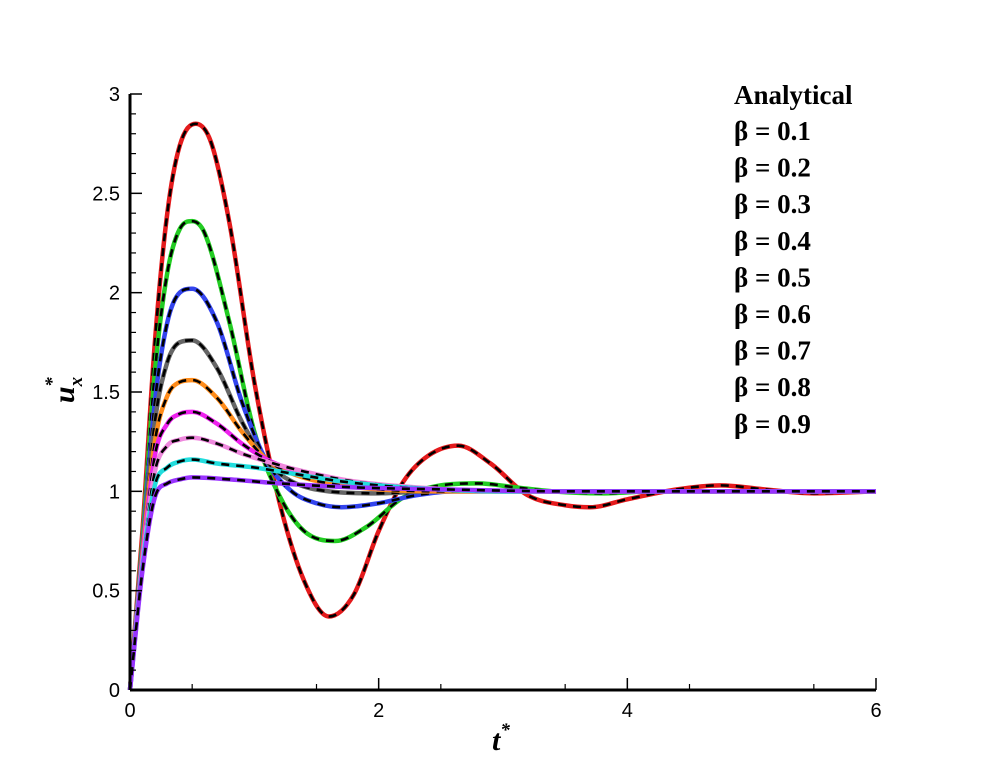 The image size is (997, 776). What do you see at coordinates (627, 711) in the screenshot?
I see `x-tick-label: 4` at bounding box center [627, 711].